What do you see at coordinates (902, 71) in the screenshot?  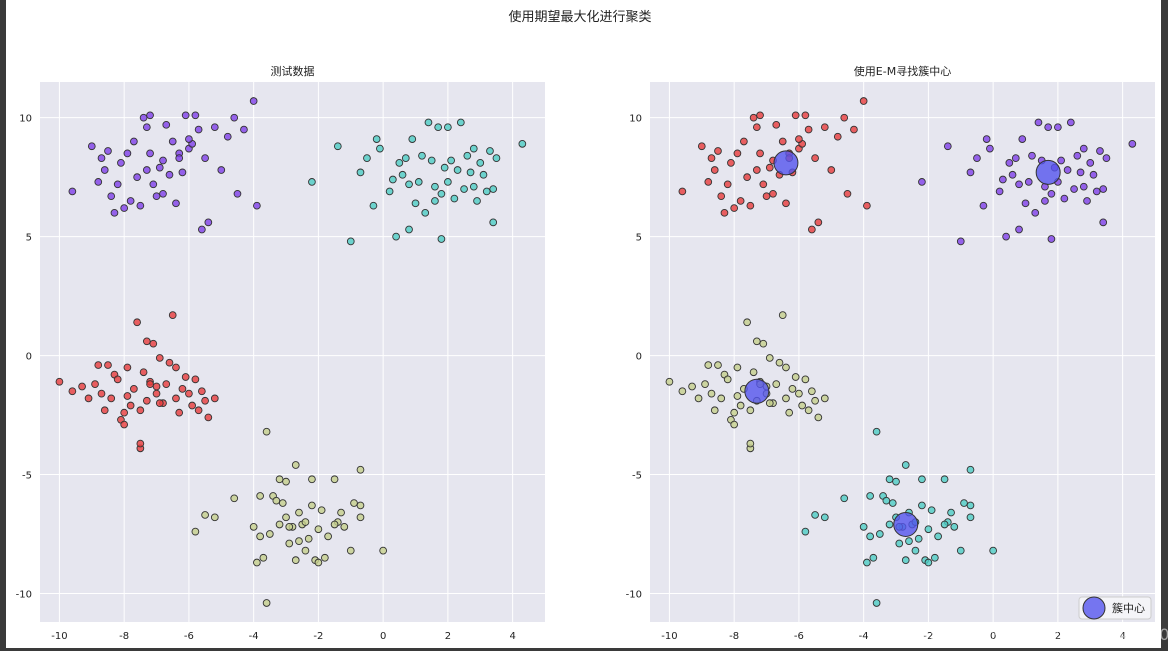 I see `axes-title: 使用E-M寻找簇中心` at bounding box center [902, 71].